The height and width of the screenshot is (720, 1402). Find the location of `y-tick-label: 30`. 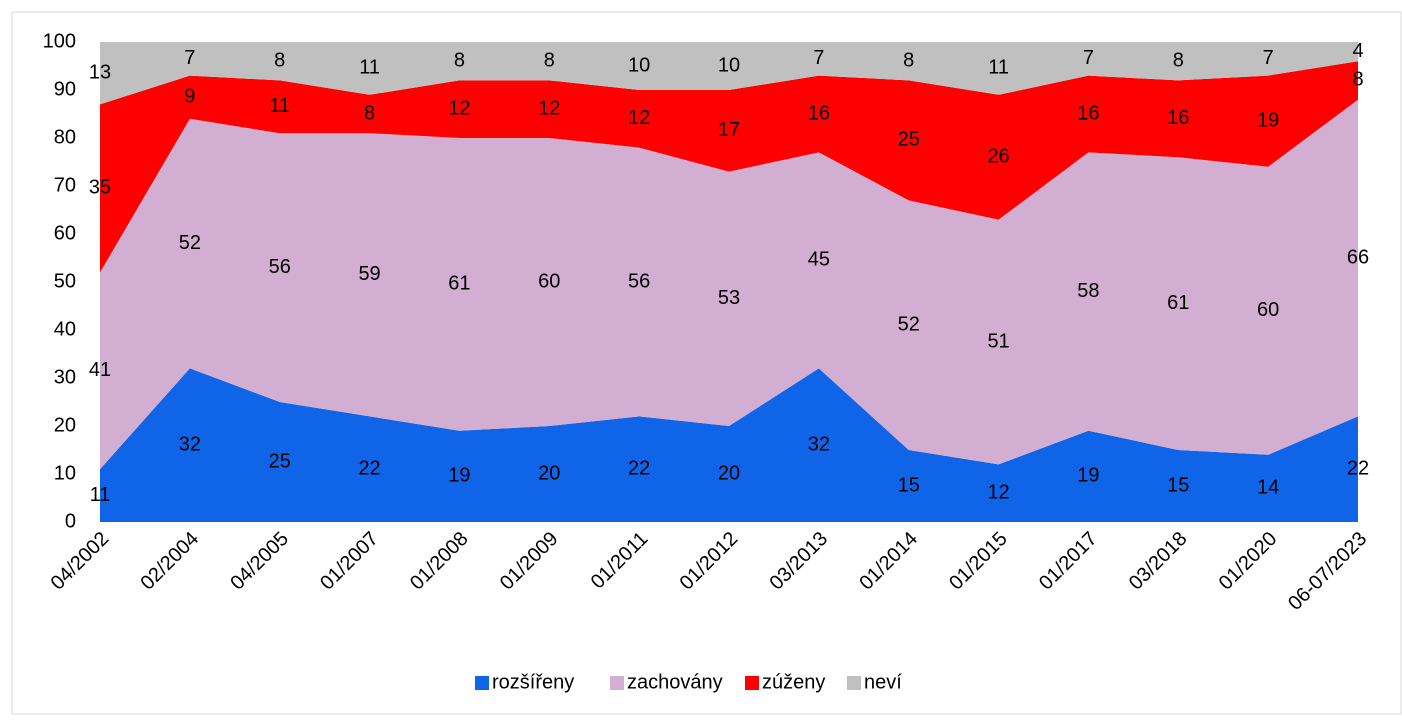

y-tick-label: 30 is located at coordinates (65, 377).